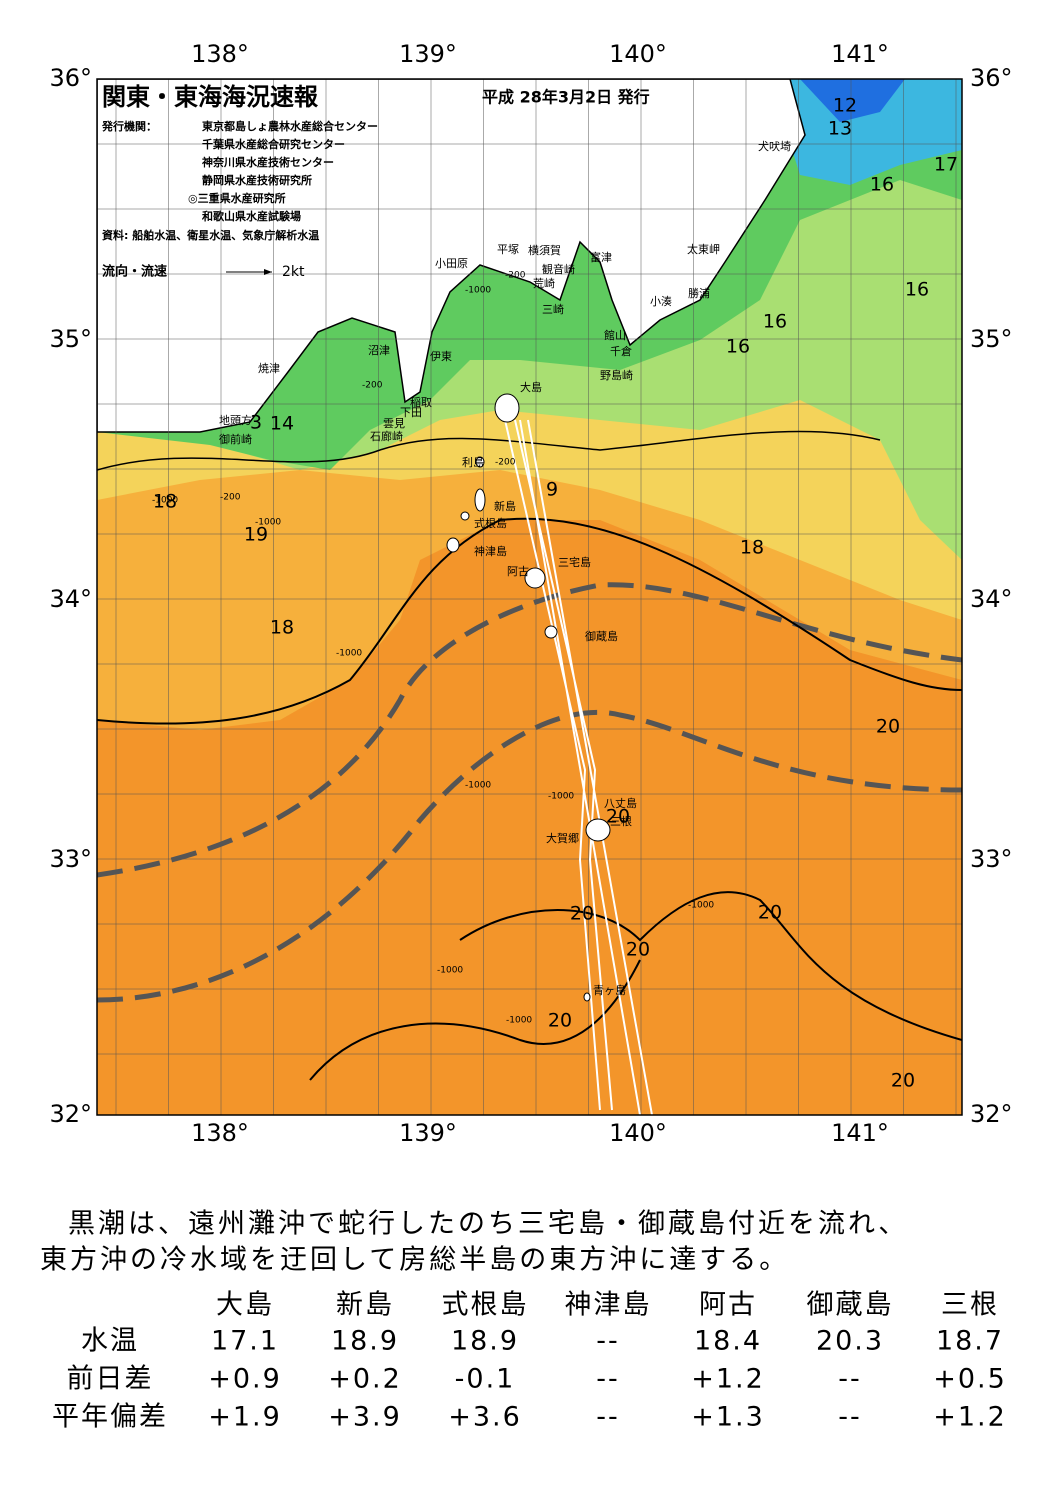  I want to click on cell: +1.9, so click(245, 1417).